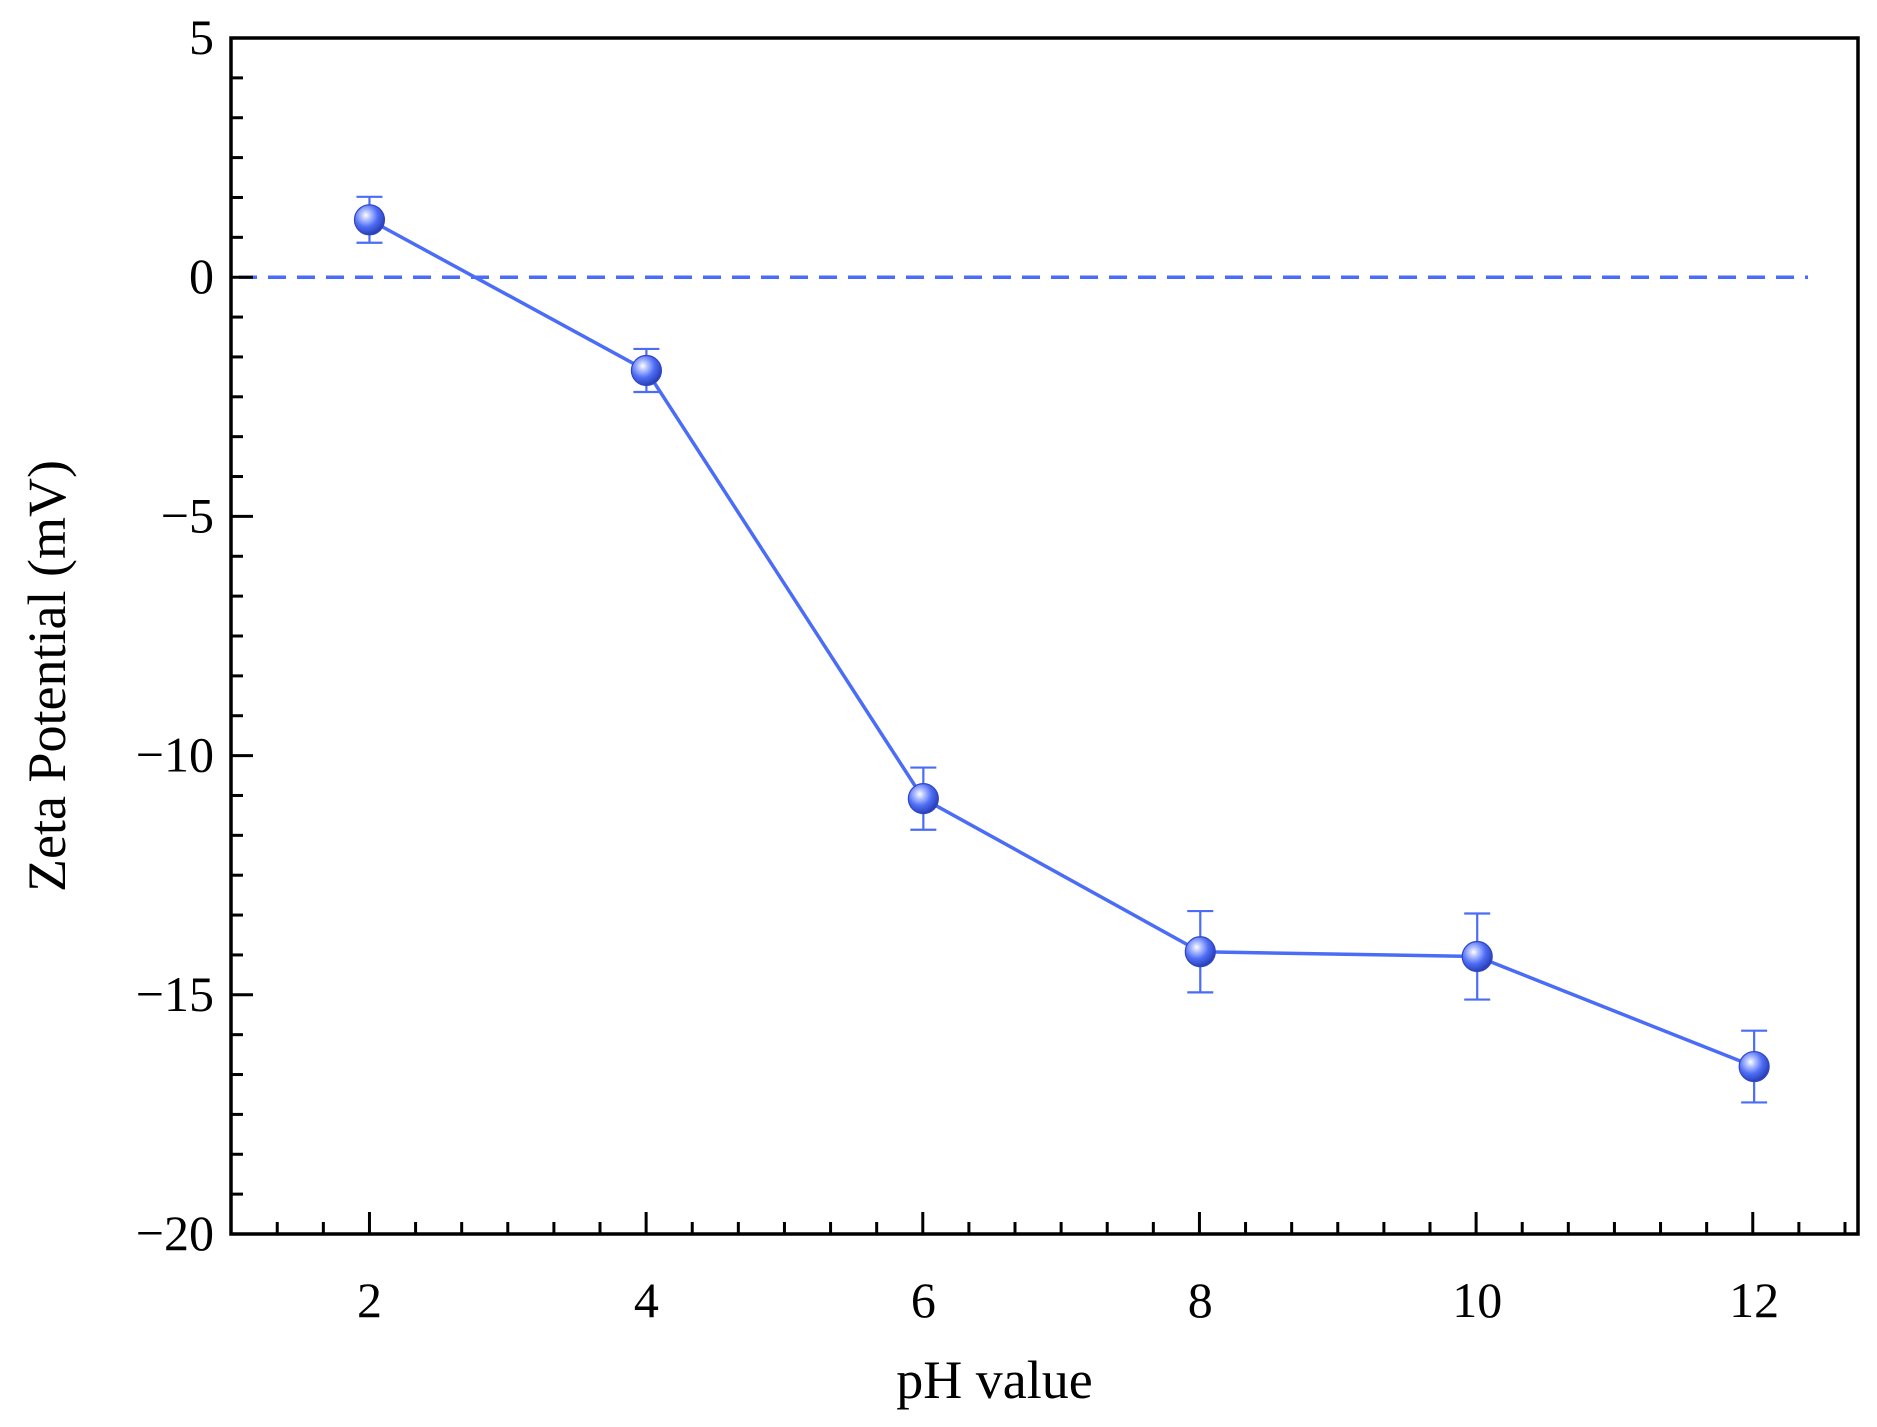  I want to click on y-tick-label: 5, so click(201, 37).